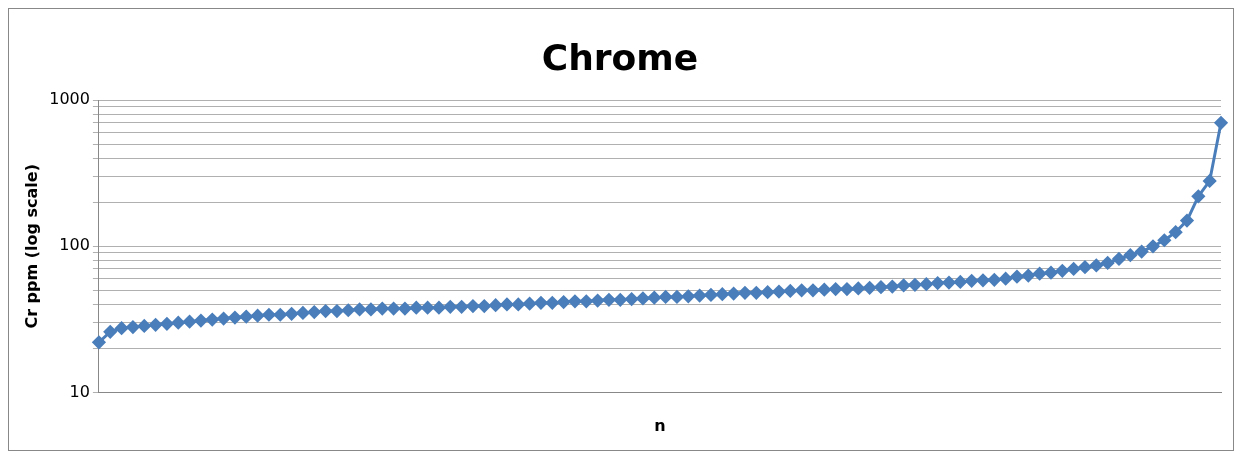 This screenshot has width=1244, height=459. I want to click on y-tick-label: 1000, so click(69, 99).